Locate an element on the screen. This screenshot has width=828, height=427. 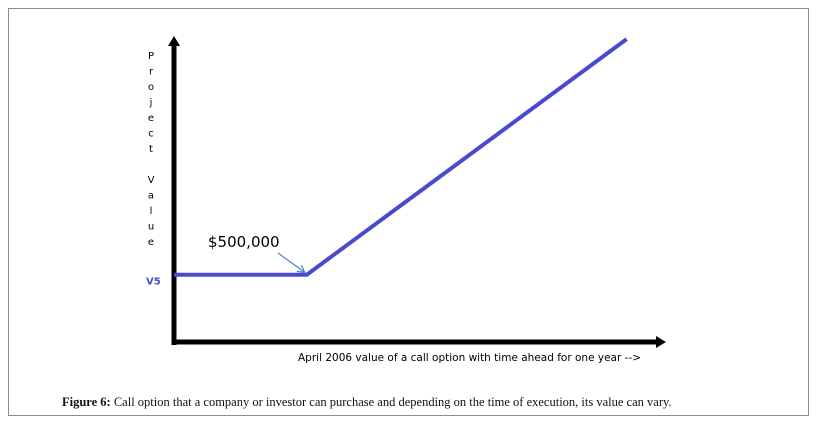
caption-label: Figure 6: is located at coordinates (86, 402).